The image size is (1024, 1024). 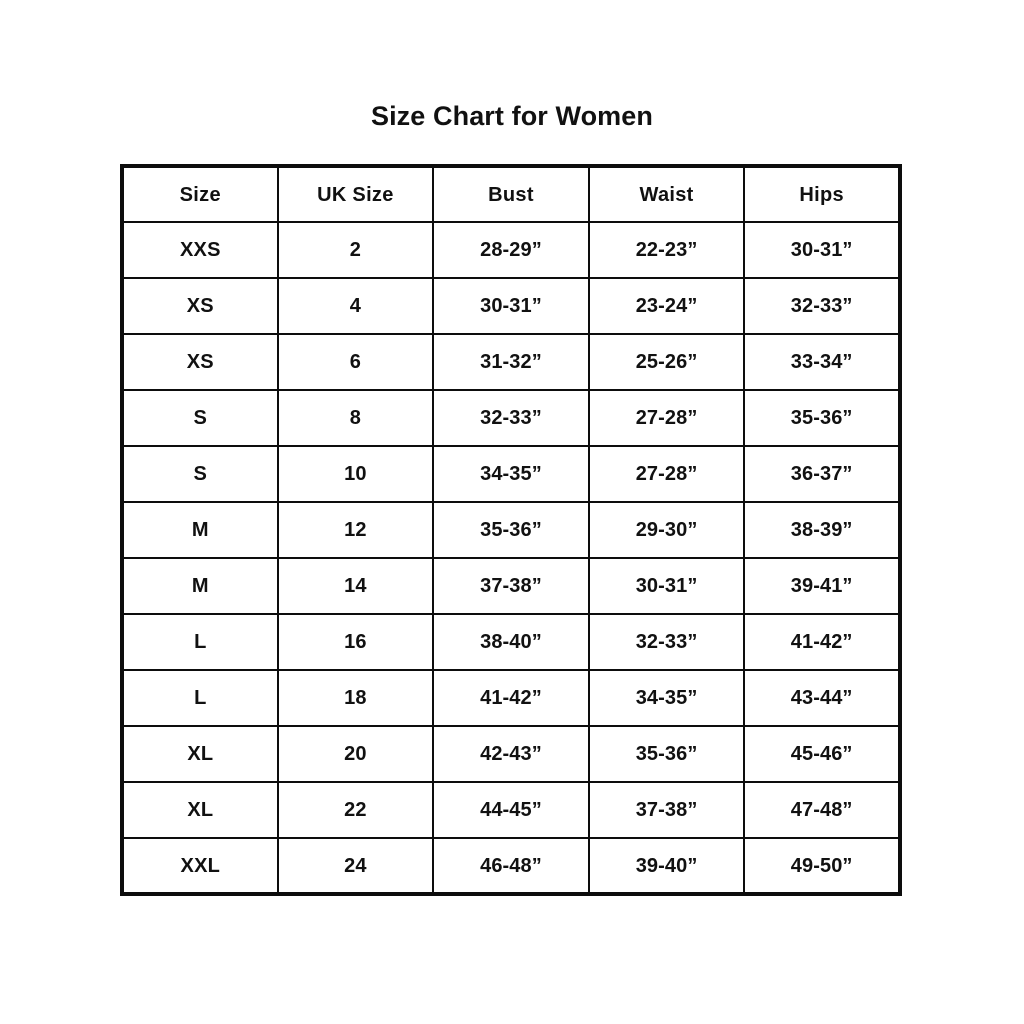 I want to click on cell-hips: 47-48”, so click(x=822, y=810).